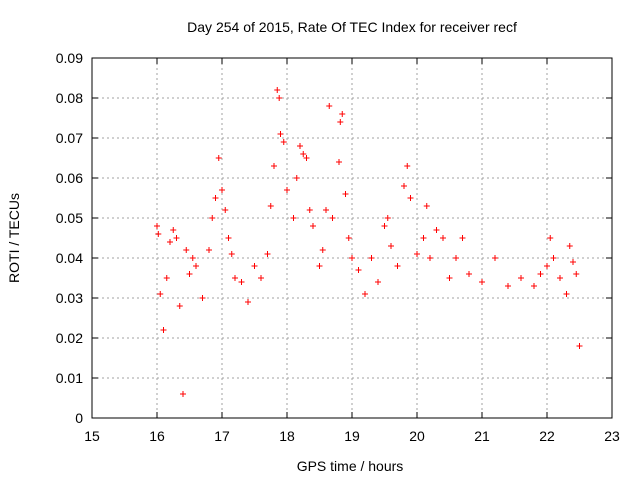  I want to click on y-tick-label: 0.01, so click(69, 378).